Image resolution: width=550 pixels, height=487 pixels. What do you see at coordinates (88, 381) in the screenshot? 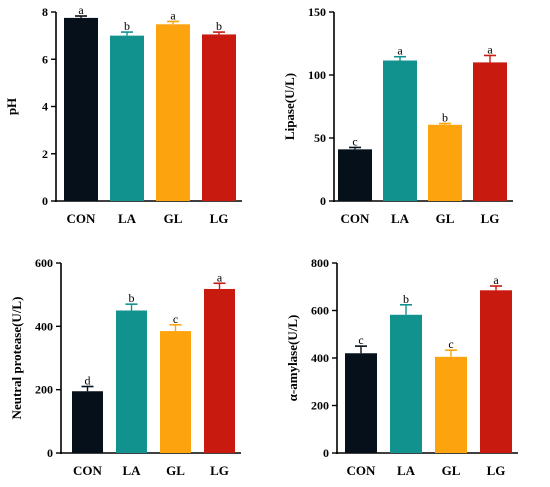
I see `significance-label: d` at bounding box center [88, 381].